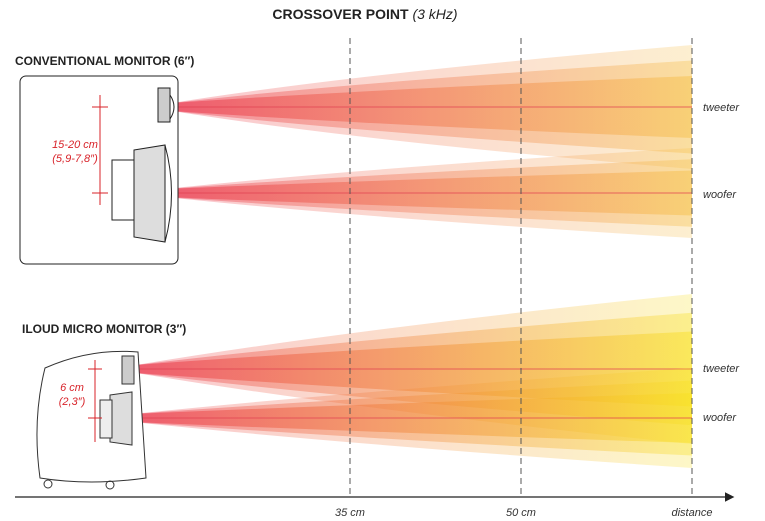  What do you see at coordinates (104, 329) in the screenshot?
I see `panel-label: ILOUD MICRO MONITOR (3″)` at bounding box center [104, 329].